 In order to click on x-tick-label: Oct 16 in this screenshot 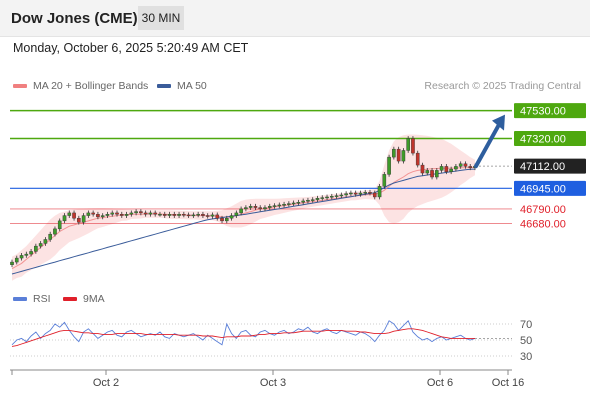, I will do `click(508, 383)`.